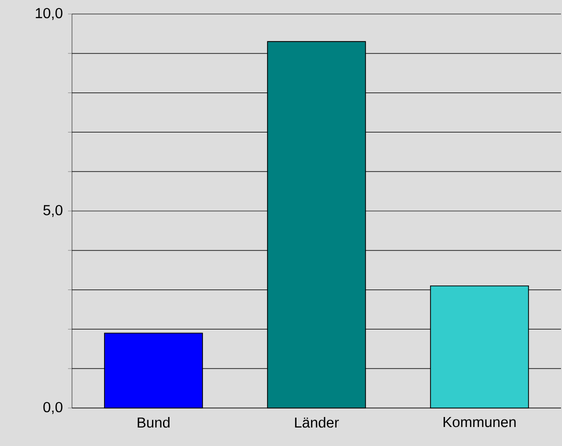  What do you see at coordinates (52, 408) in the screenshot?
I see `y-tick-label: 0,0` at bounding box center [52, 408].